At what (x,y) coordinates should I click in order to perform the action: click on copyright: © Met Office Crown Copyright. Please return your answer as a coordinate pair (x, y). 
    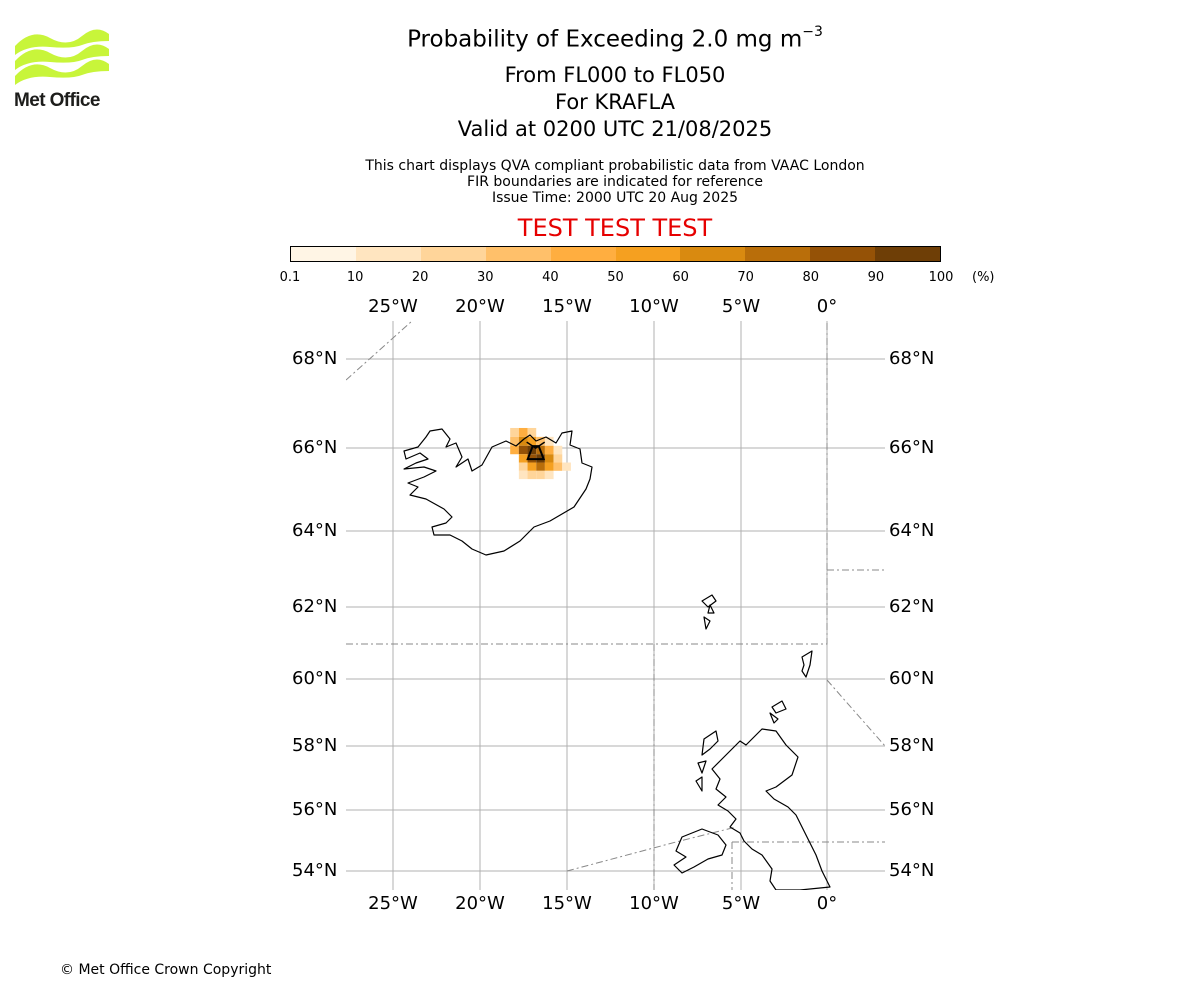
    Looking at the image, I should click on (166, 970).